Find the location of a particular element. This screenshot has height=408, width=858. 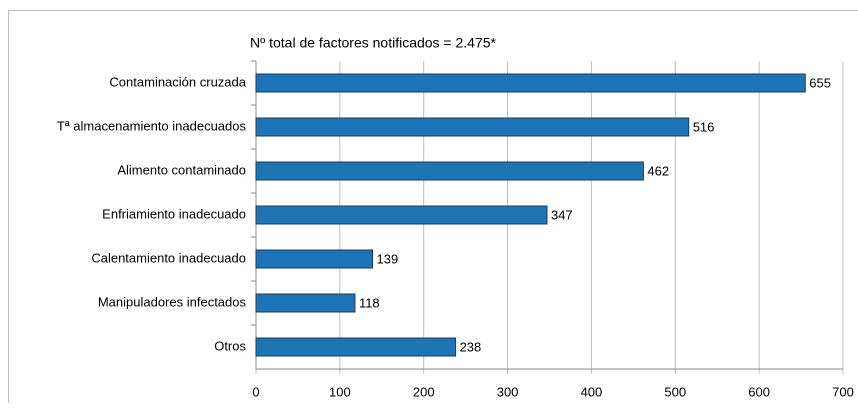

x-tick-label: 200 is located at coordinates (424, 391).